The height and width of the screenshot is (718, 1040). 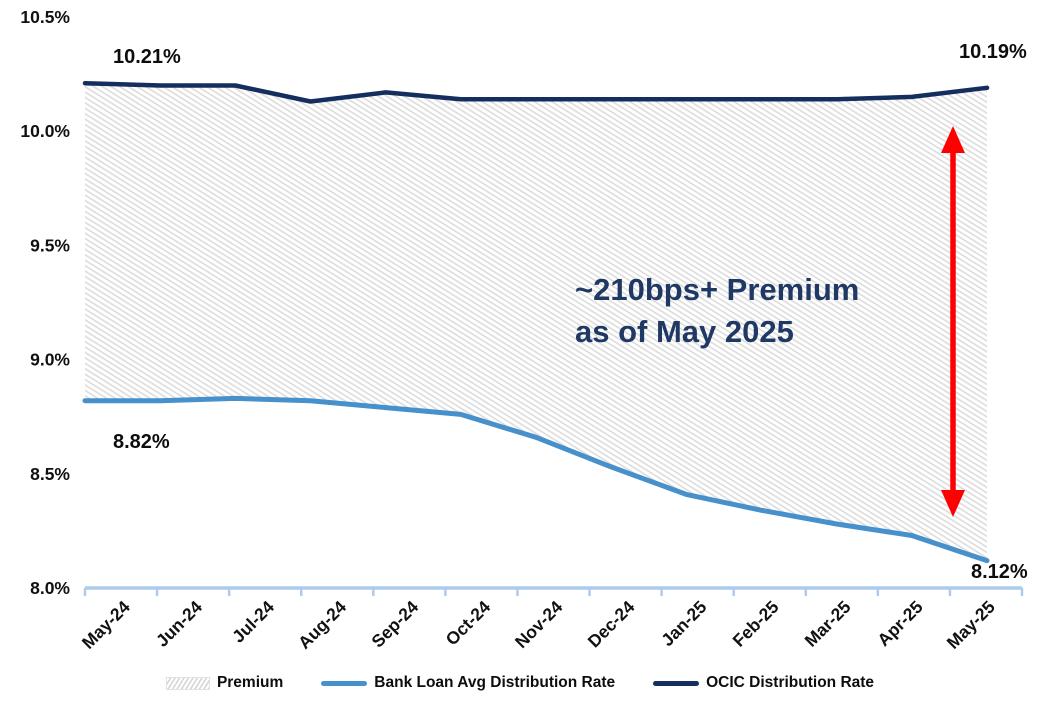 I want to click on ocic-distribution-line, so click(x=536, y=92).